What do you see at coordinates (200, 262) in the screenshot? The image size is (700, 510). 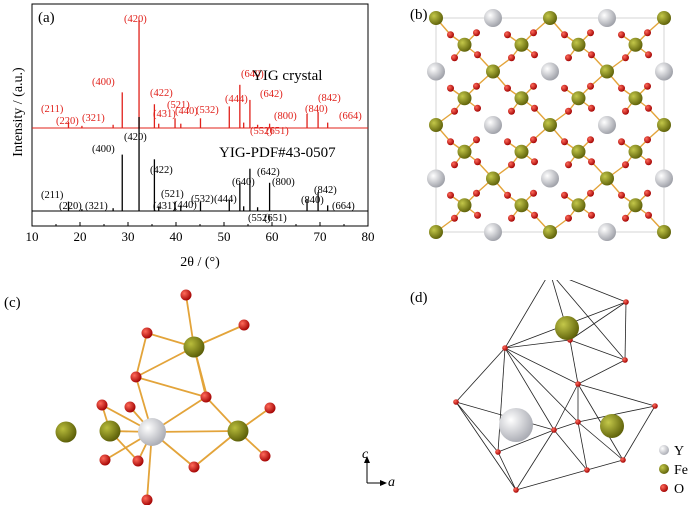 I see `x-axis-label: 2θ / (°)` at bounding box center [200, 262].